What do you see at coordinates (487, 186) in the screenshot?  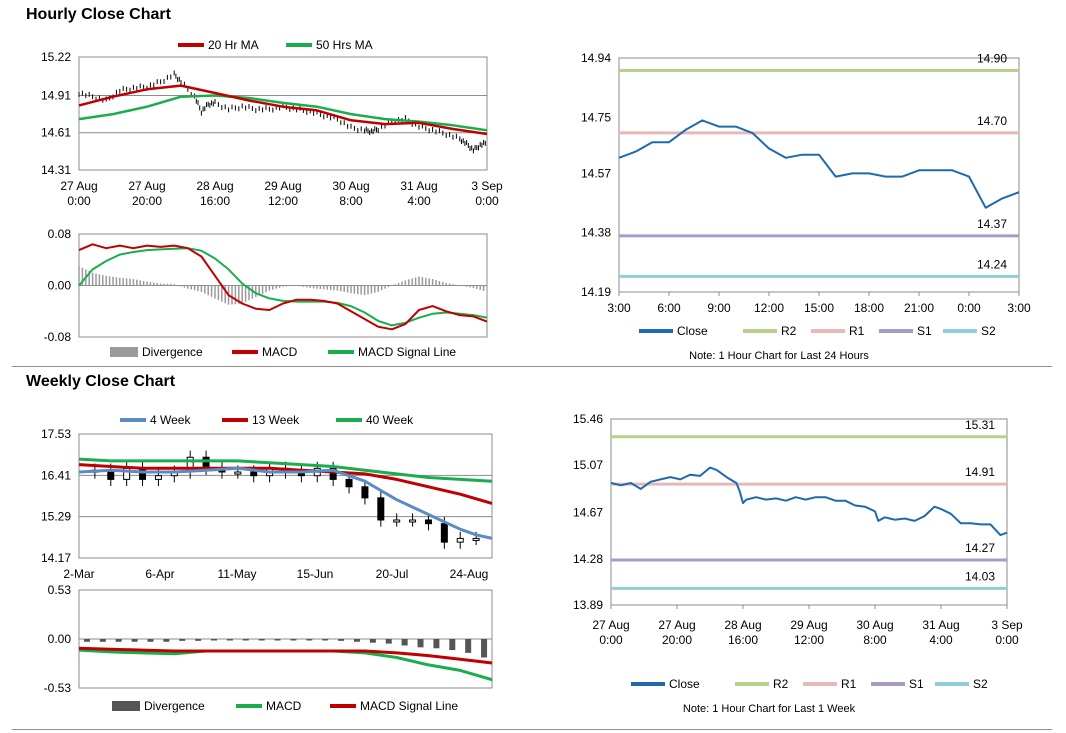 I see `hourly-price-xtick-label: 3 Sep` at bounding box center [487, 186].